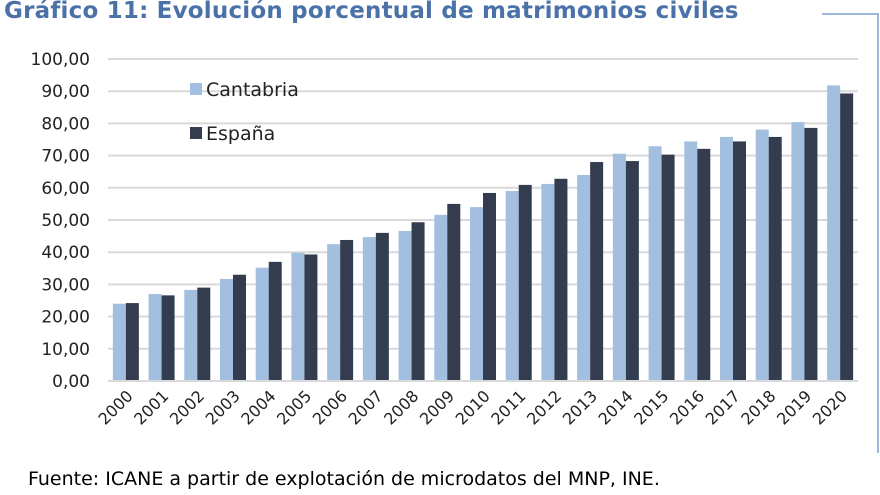 The image size is (880, 495). Describe the element at coordinates (298, 316) in the screenshot. I see `bar-cantabria-2005` at that location.